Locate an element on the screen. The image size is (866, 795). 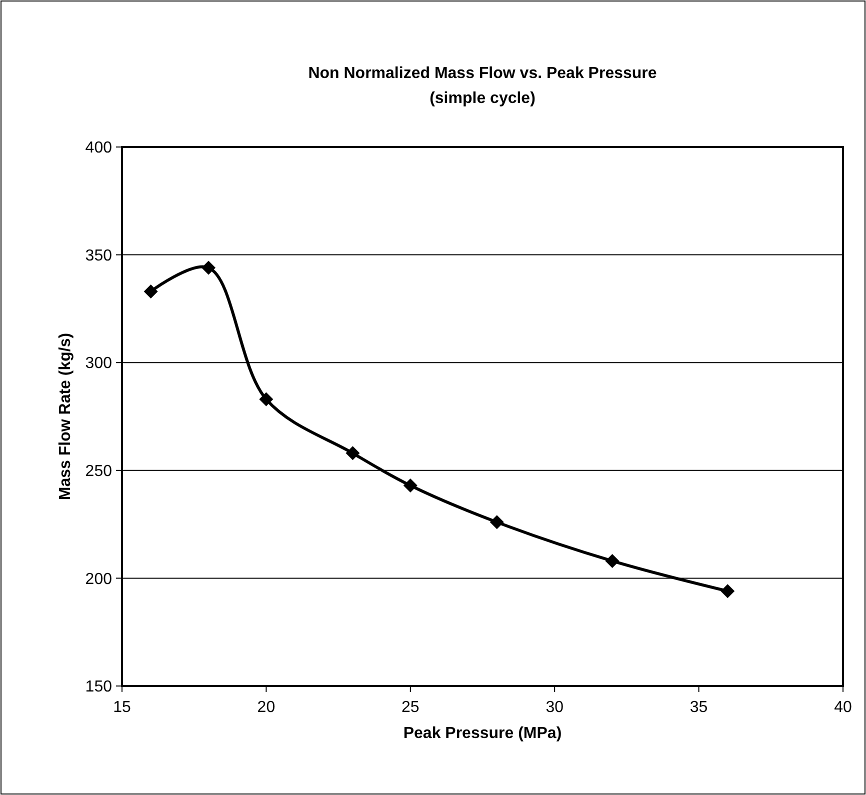
chart-subtitle: (simple cycle) is located at coordinates (483, 98).